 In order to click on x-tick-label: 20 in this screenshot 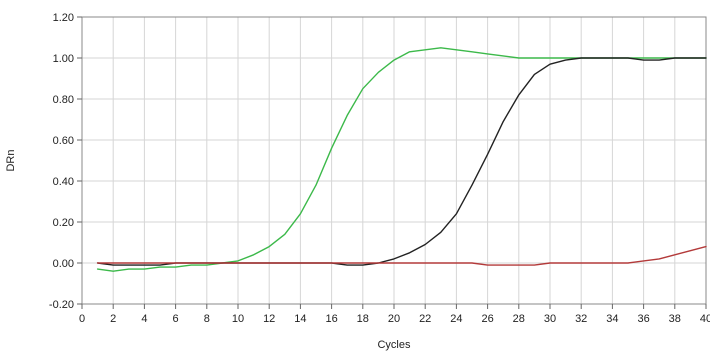, I will do `click(394, 319)`.